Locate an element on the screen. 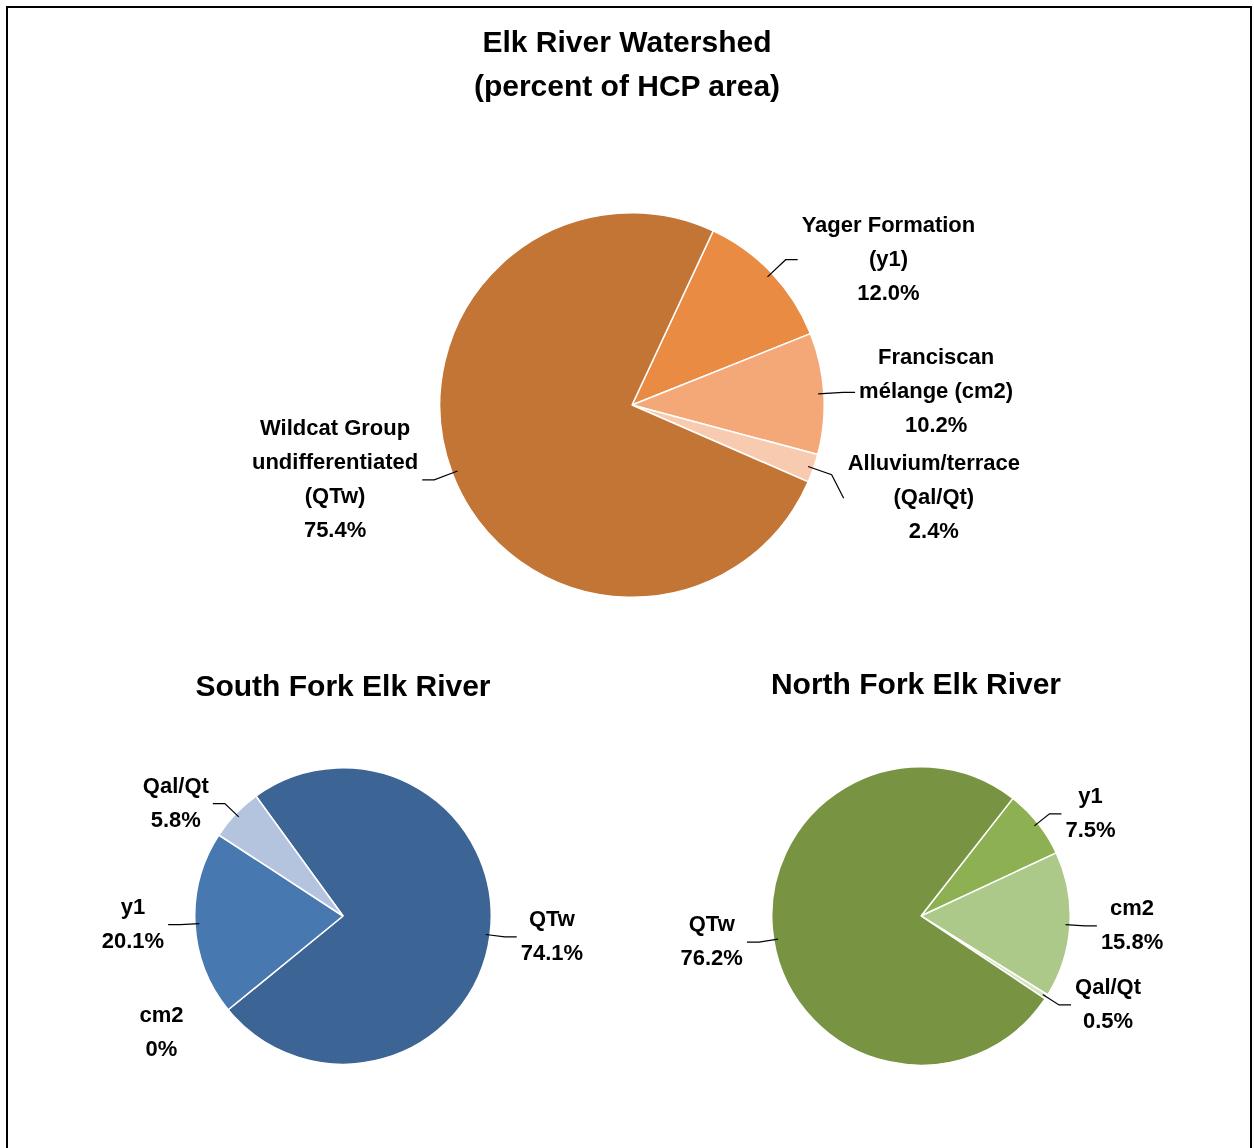 The image size is (1254, 1148). data-label: 5.8% is located at coordinates (175, 819).